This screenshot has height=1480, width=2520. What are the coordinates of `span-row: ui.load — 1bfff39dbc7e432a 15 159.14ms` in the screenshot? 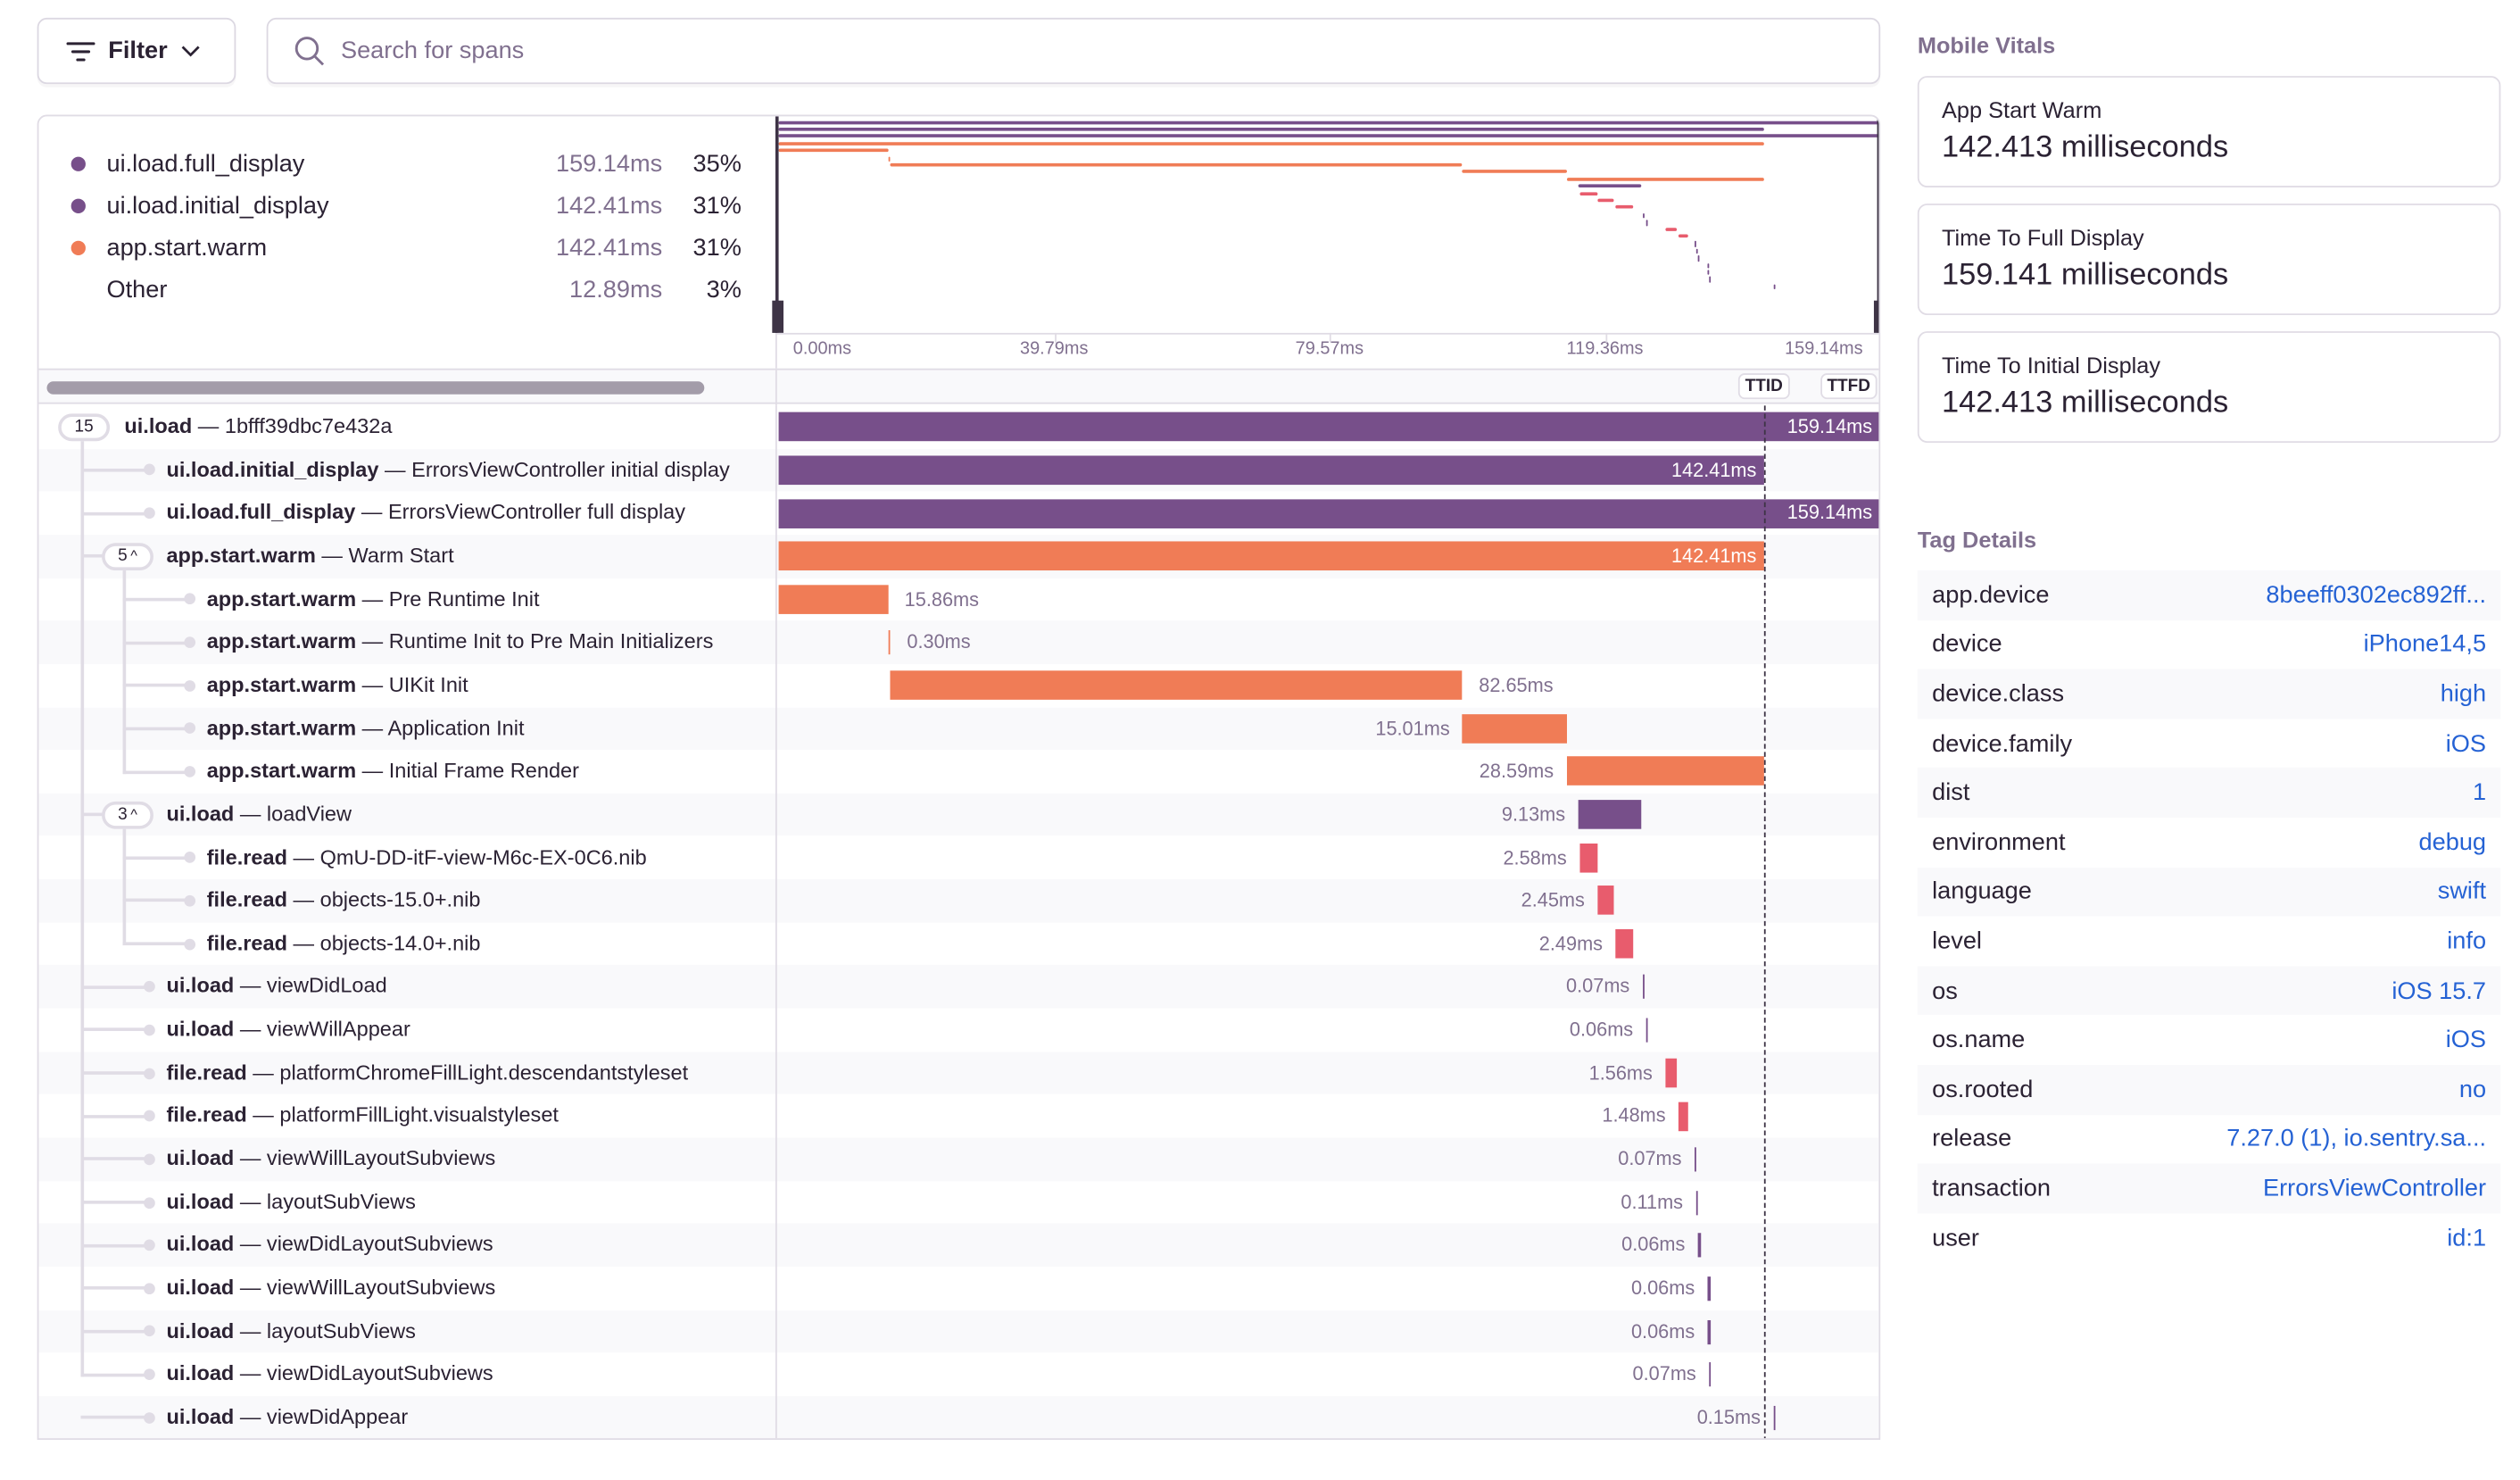 It's located at (958, 426).